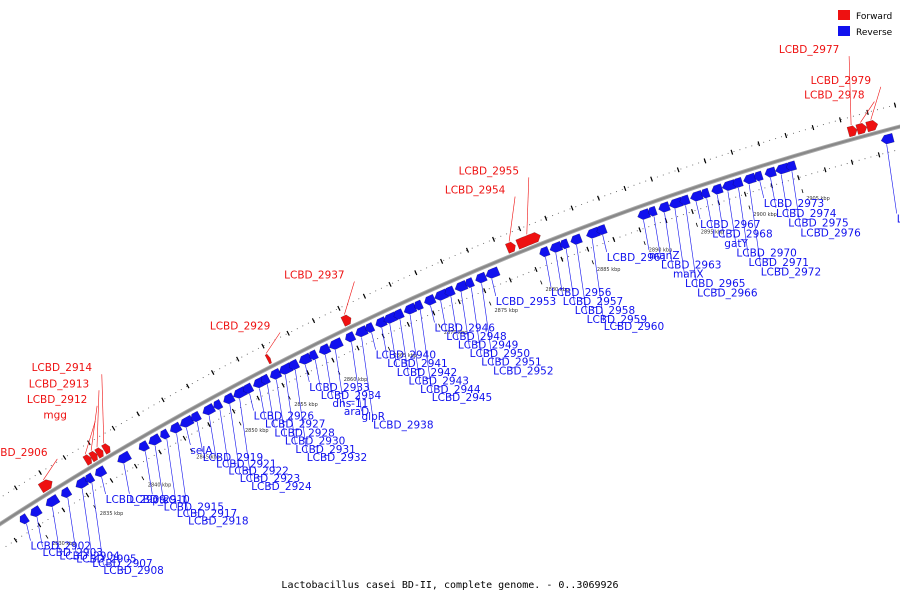 This screenshot has height=600, width=900. Describe the element at coordinates (233, 458) in the screenshot. I see `reverse-gene-label: LCBD_2919` at that location.